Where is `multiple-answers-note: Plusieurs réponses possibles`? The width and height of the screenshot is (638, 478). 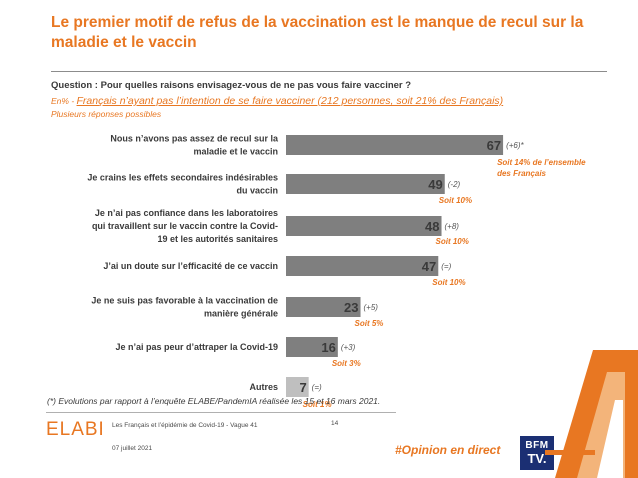 multiple-answers-note: Plusieurs réponses possibles is located at coordinates (106, 114).